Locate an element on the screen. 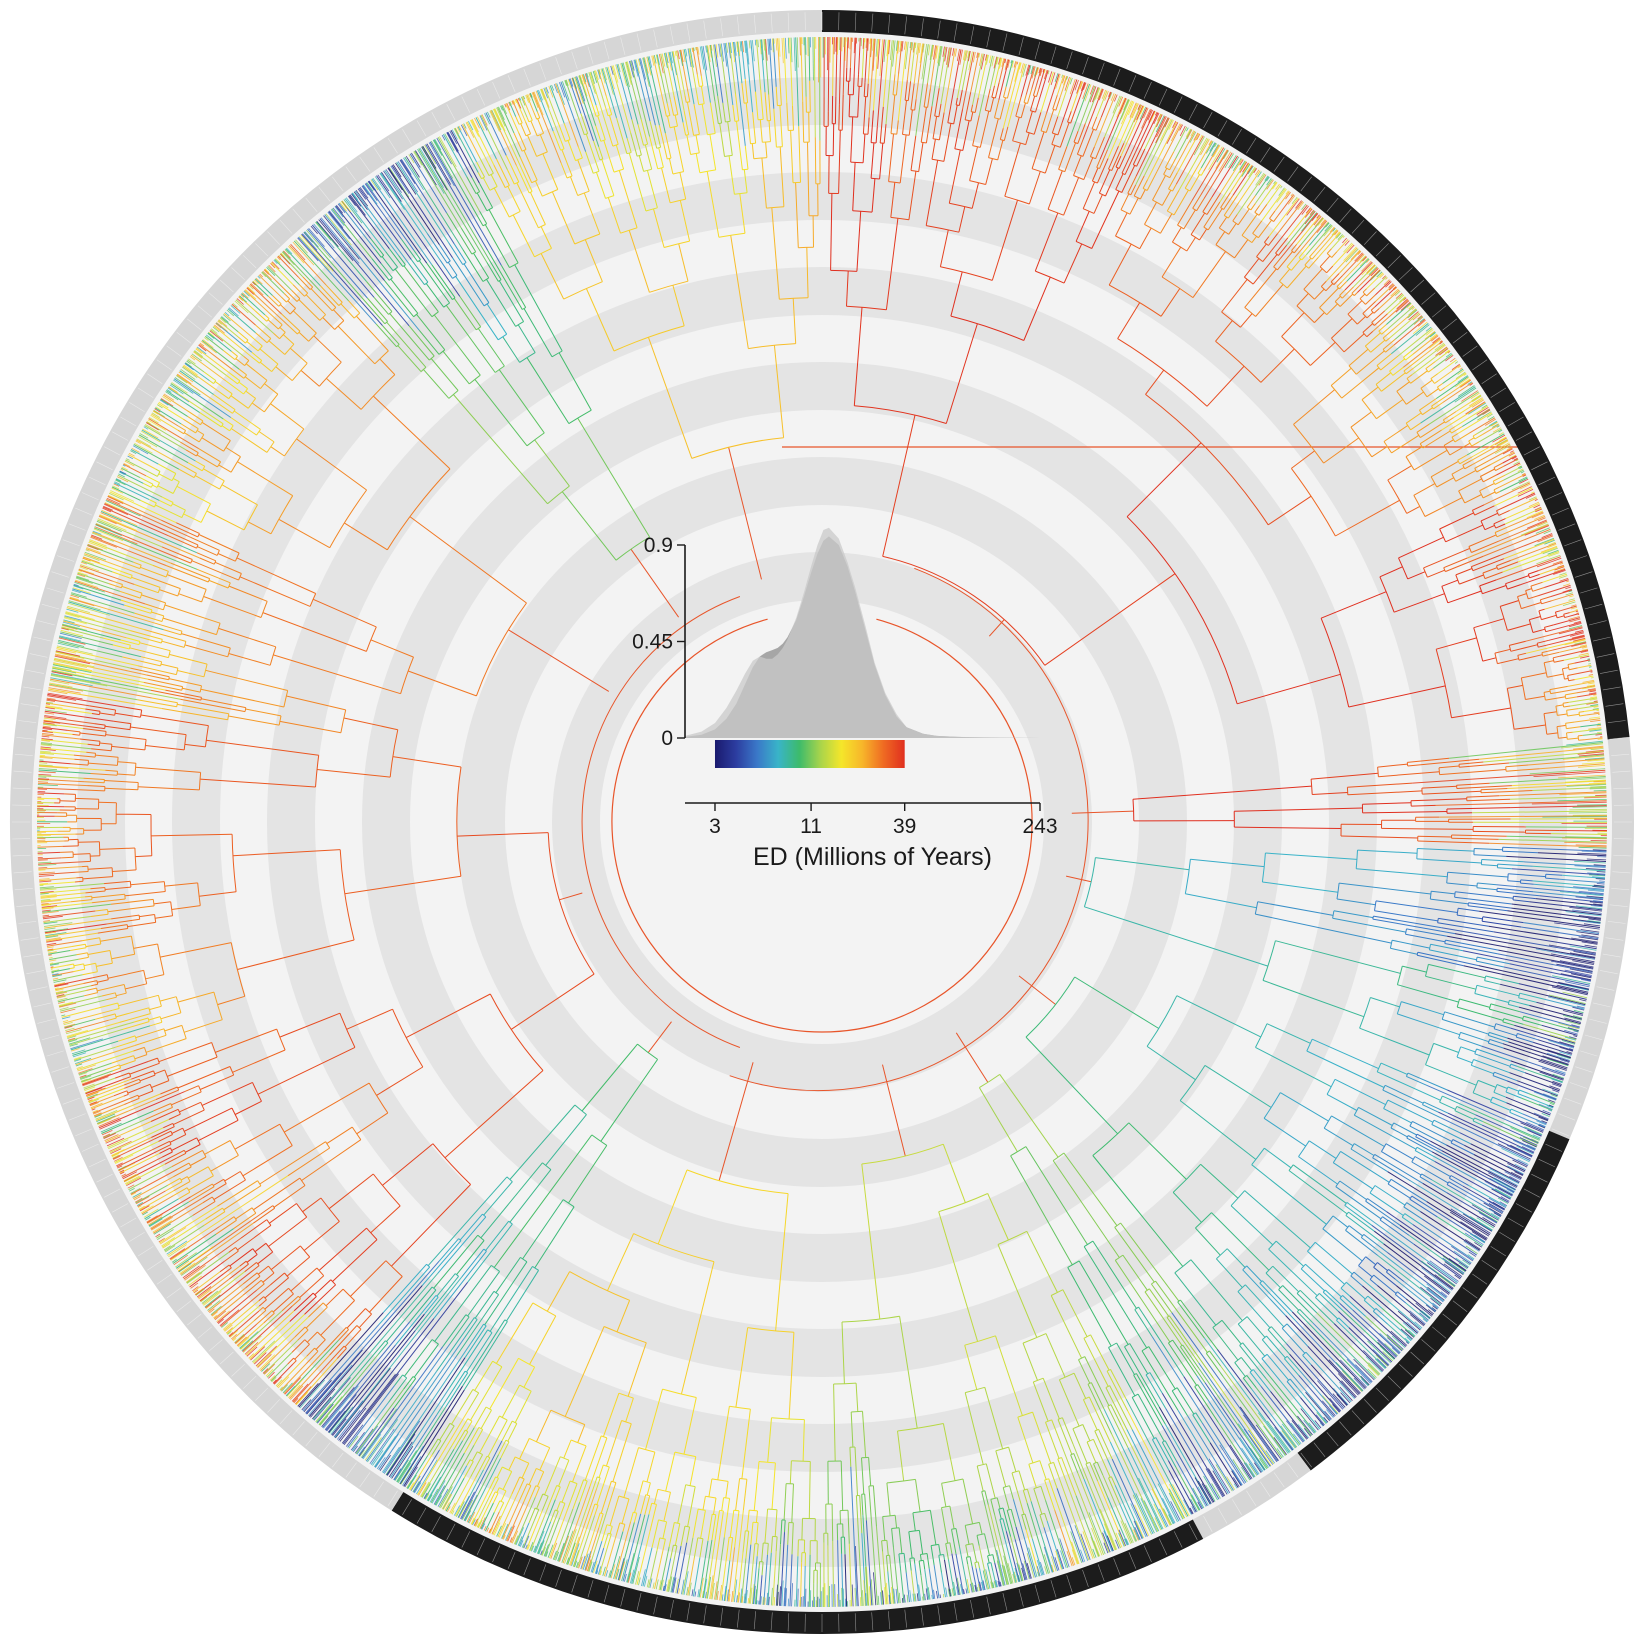 This screenshot has height=1644, width=1644. ed-legend: 0 0.45 0.9 3 11 39 243 ED (Millions of Years) is located at coordinates (845, 699).